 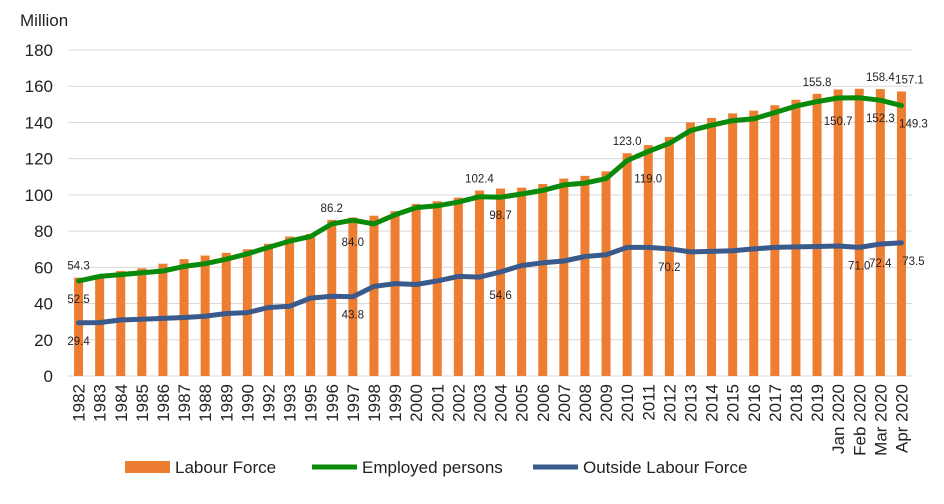 I want to click on y-tick-label: 80, so click(x=43, y=231).